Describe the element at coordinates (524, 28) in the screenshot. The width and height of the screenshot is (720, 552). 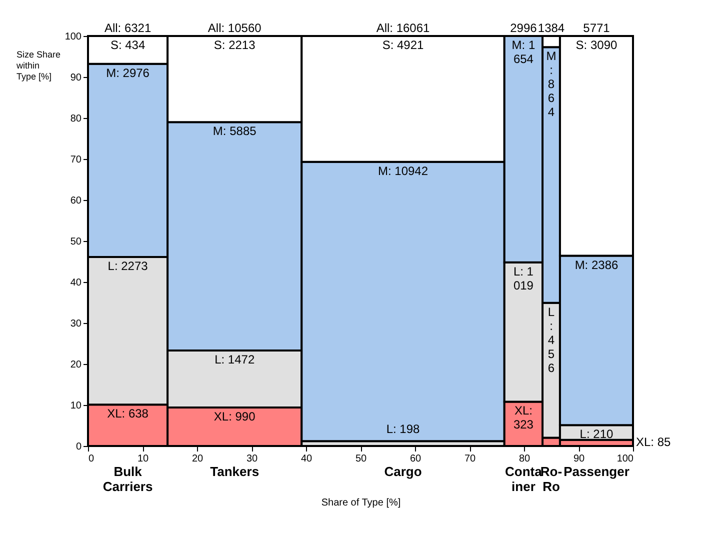
I see `text: 2996` at that location.